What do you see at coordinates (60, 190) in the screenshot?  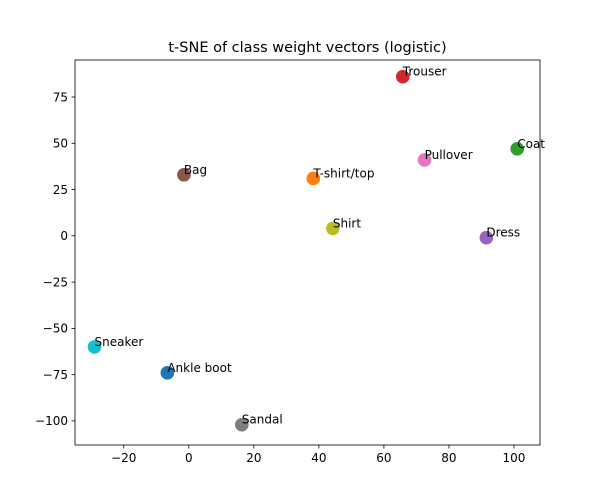 I see `y-tick-label: 25` at bounding box center [60, 190].